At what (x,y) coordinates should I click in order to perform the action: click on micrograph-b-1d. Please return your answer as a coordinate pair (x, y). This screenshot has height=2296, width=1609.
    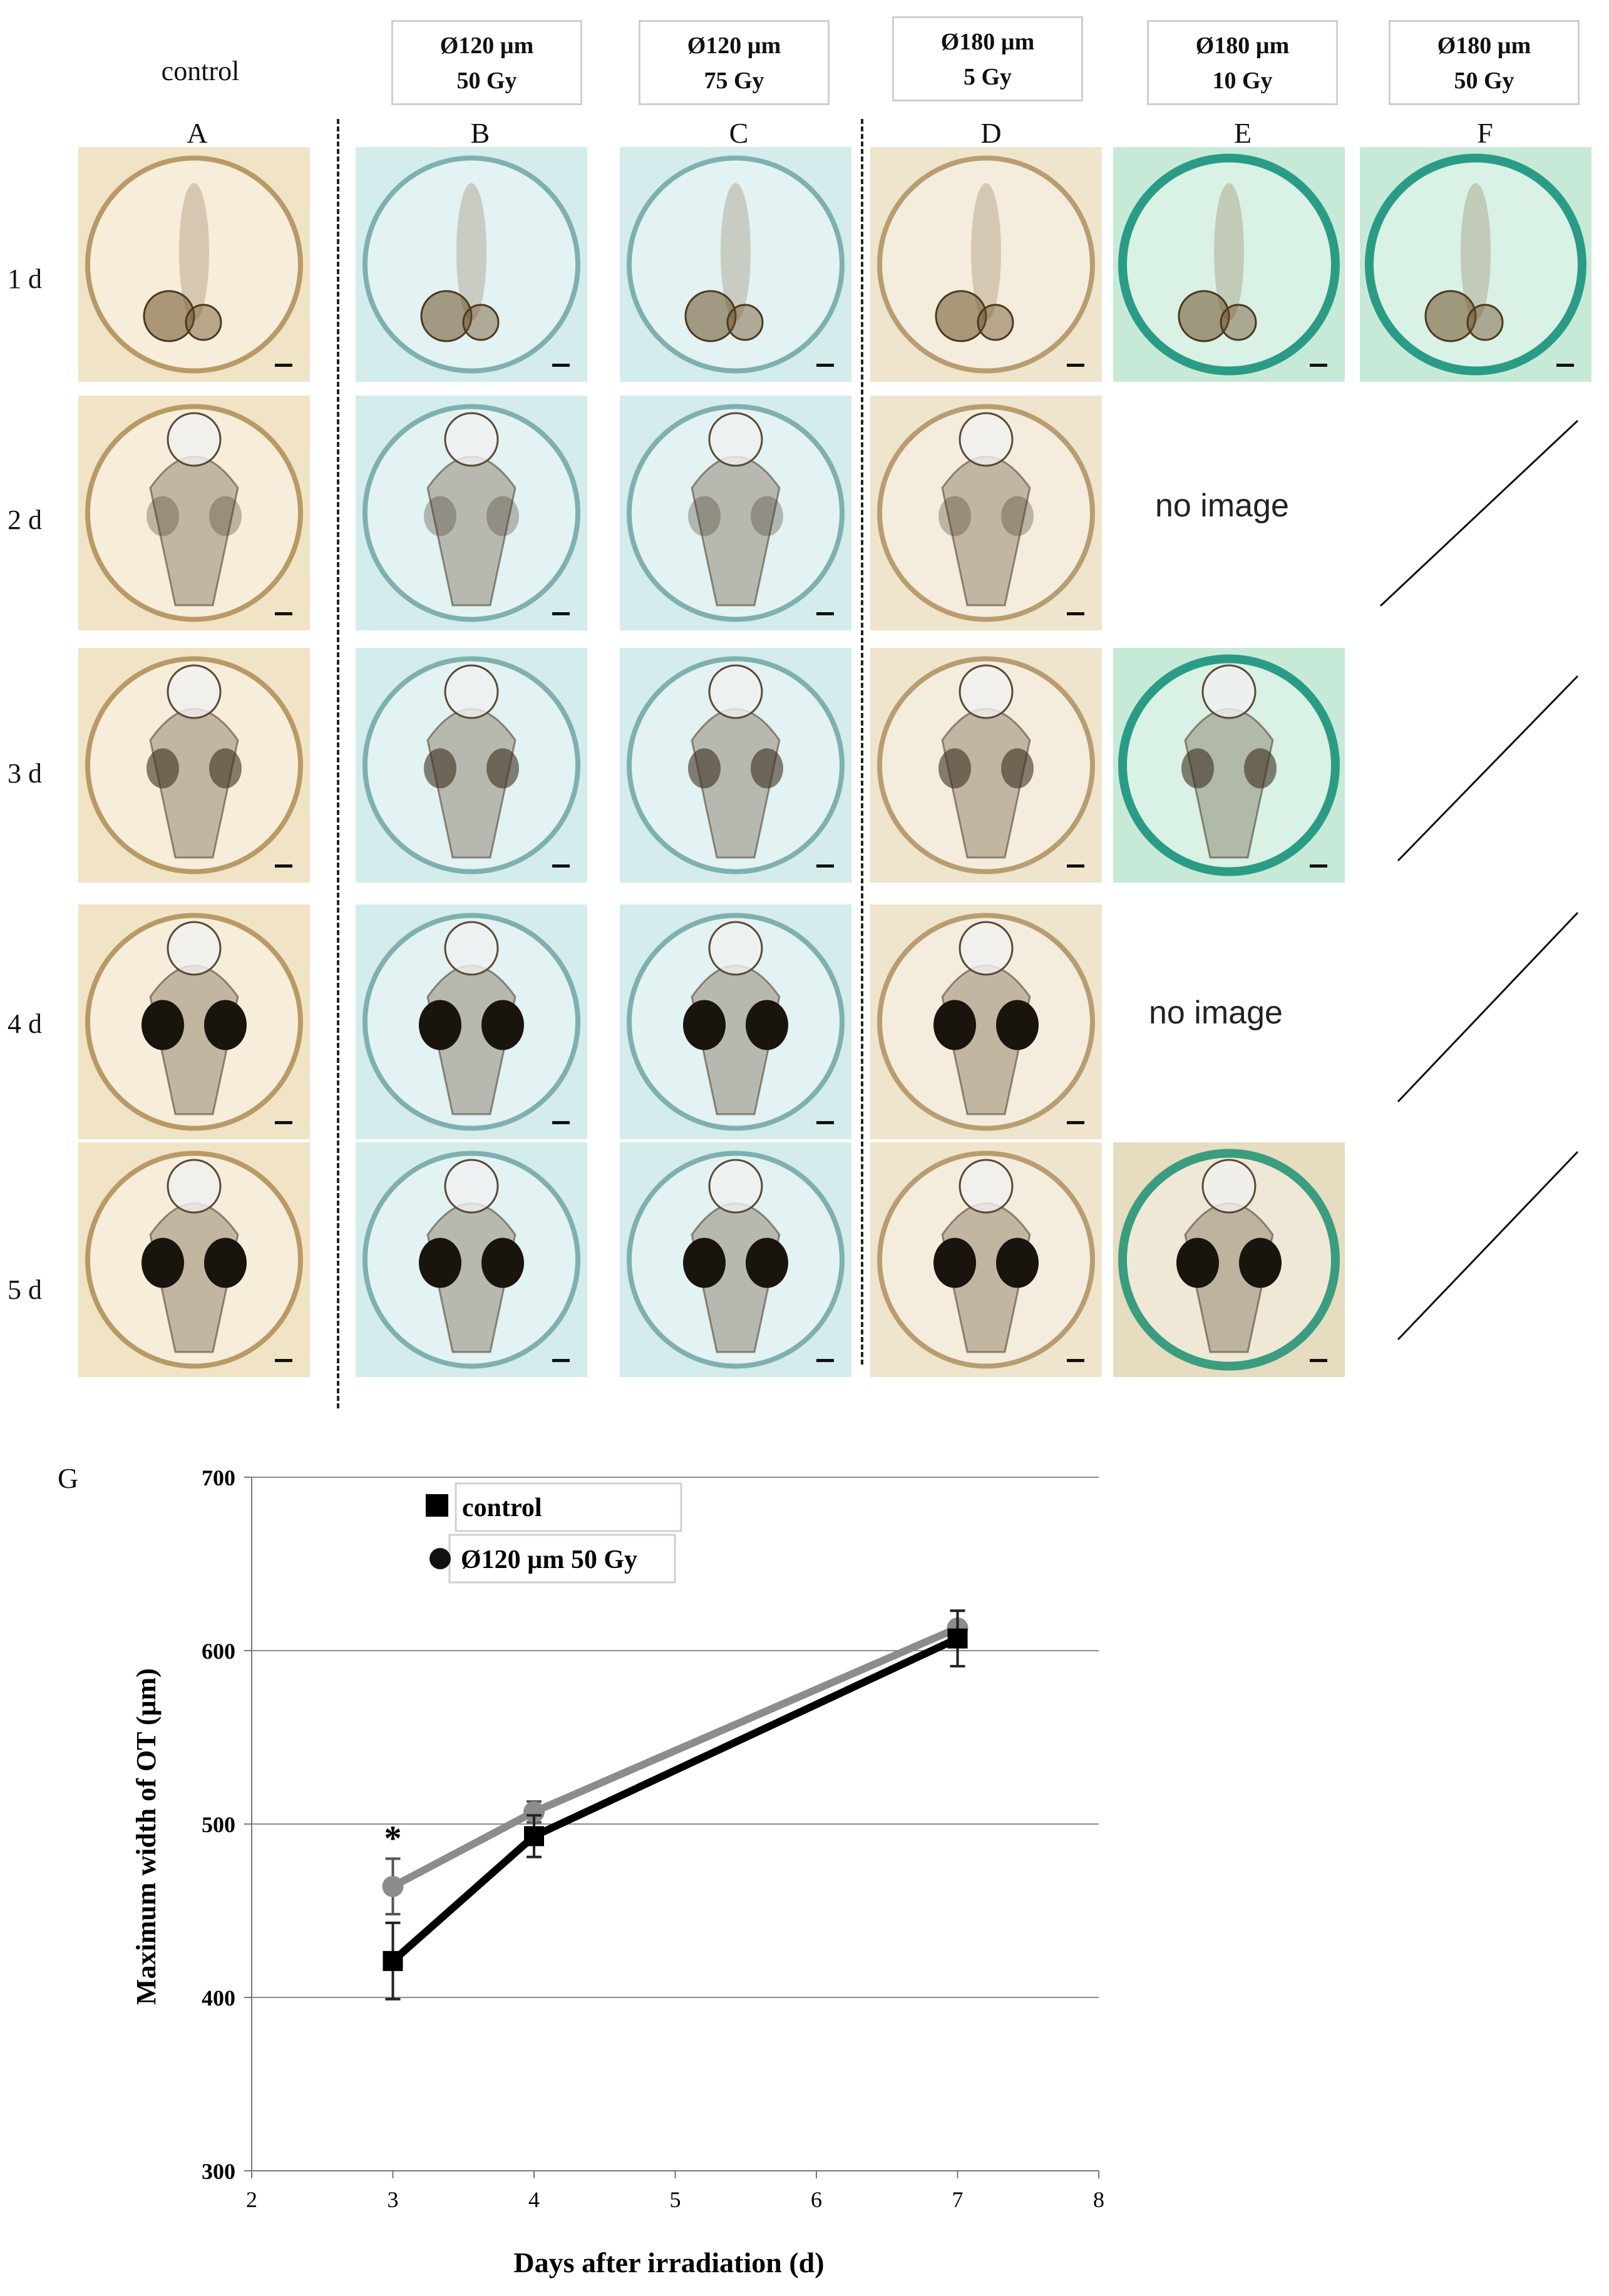
    Looking at the image, I should click on (471, 264).